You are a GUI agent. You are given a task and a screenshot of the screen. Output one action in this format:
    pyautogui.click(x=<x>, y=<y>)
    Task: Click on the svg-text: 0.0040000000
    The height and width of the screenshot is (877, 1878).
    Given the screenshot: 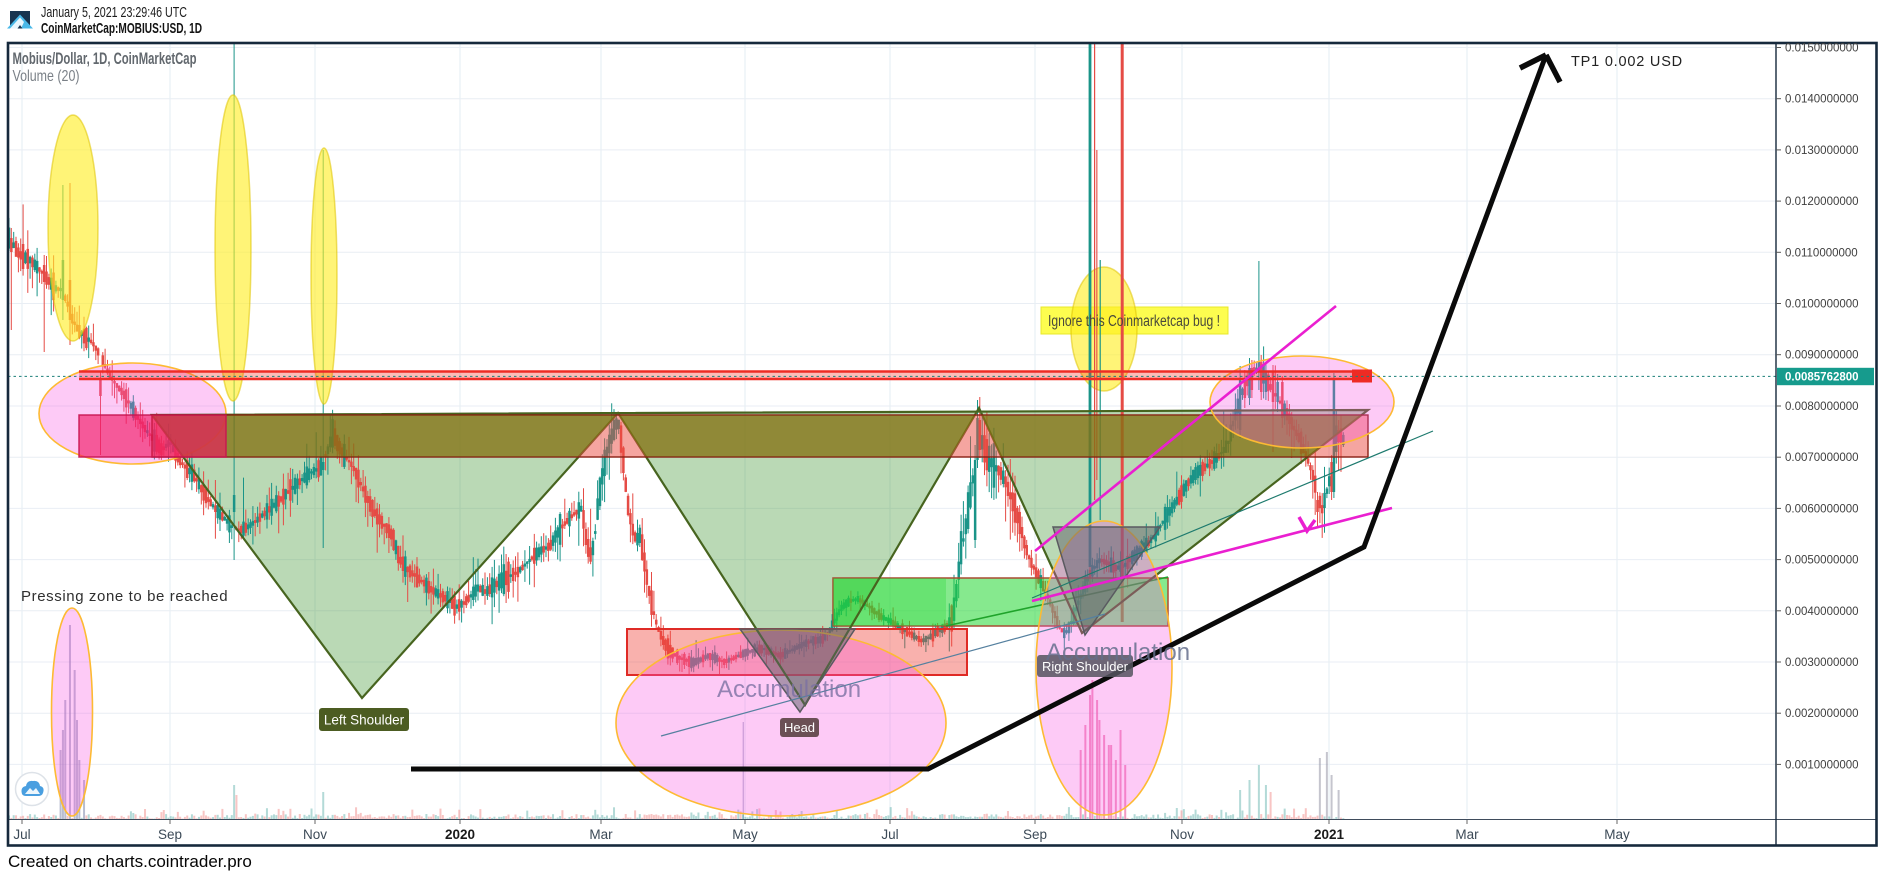 What is the action you would take?
    pyautogui.click(x=1822, y=612)
    